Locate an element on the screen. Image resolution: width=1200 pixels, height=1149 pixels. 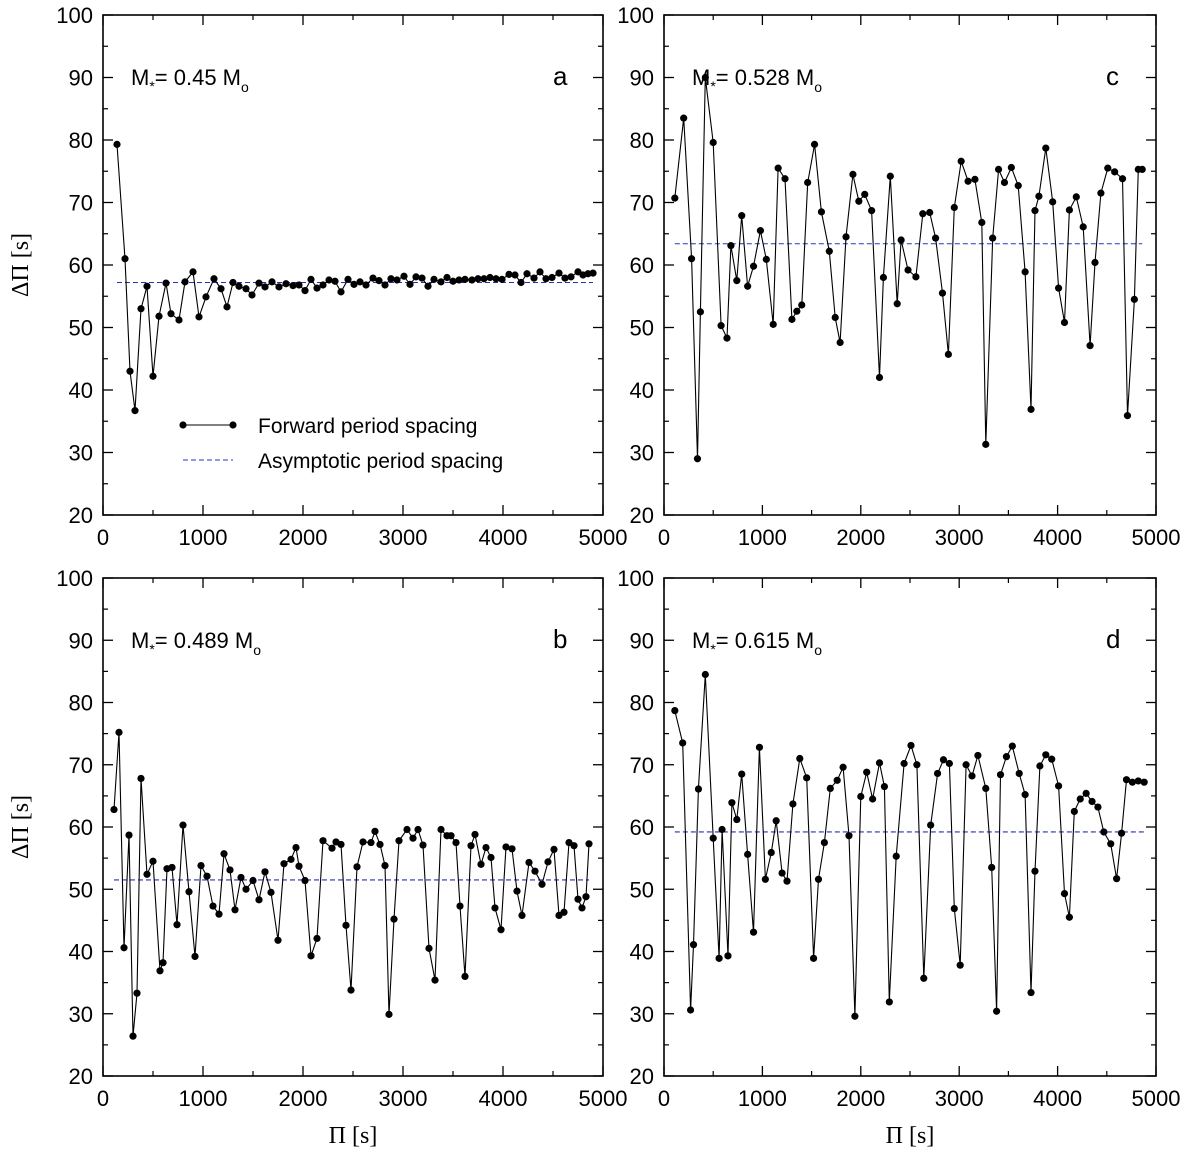
y-tick-label-b: 90 is located at coordinates (81, 640).